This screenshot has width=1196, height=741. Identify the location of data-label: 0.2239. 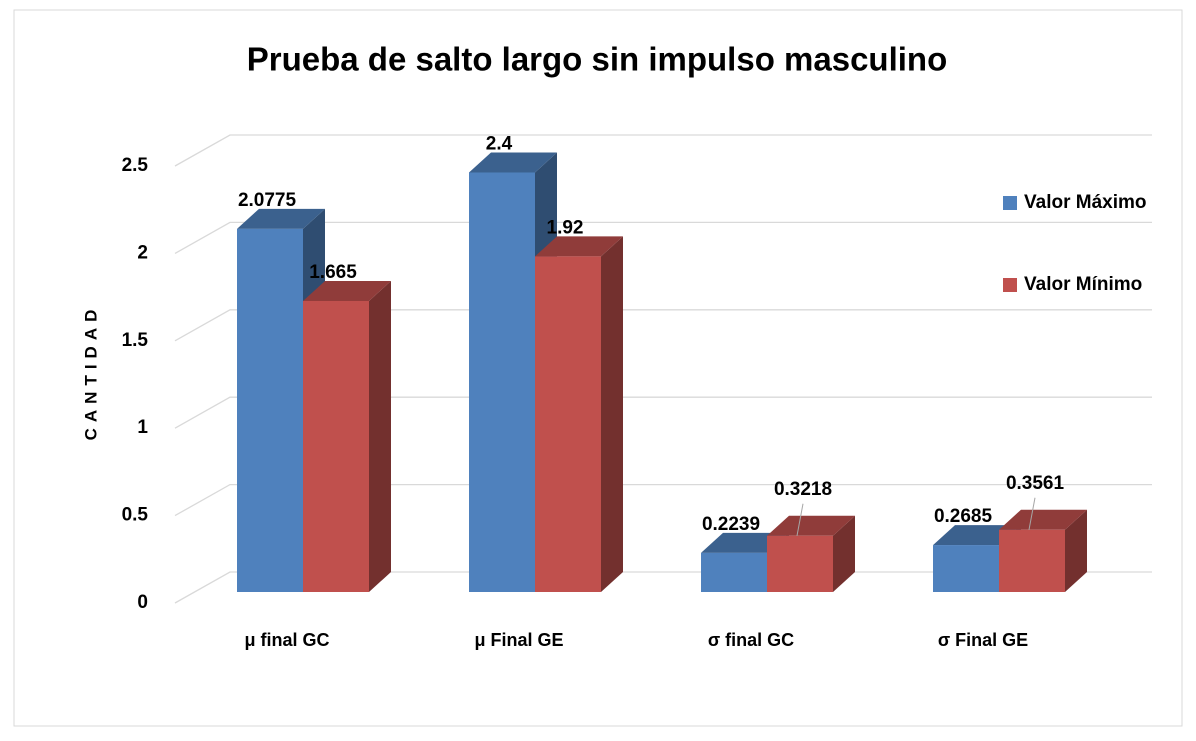
(731, 524).